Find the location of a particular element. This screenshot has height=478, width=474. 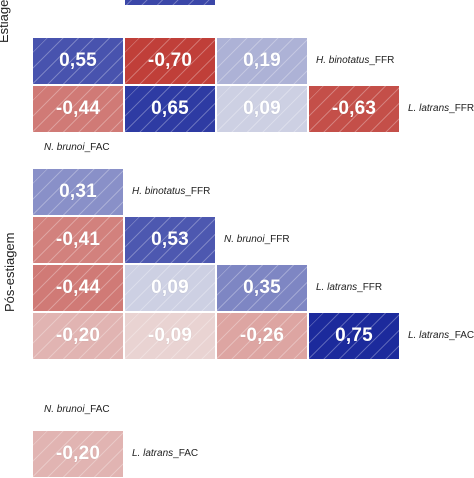

variable-label: N. brunoi_FFR is located at coordinates (257, 240).